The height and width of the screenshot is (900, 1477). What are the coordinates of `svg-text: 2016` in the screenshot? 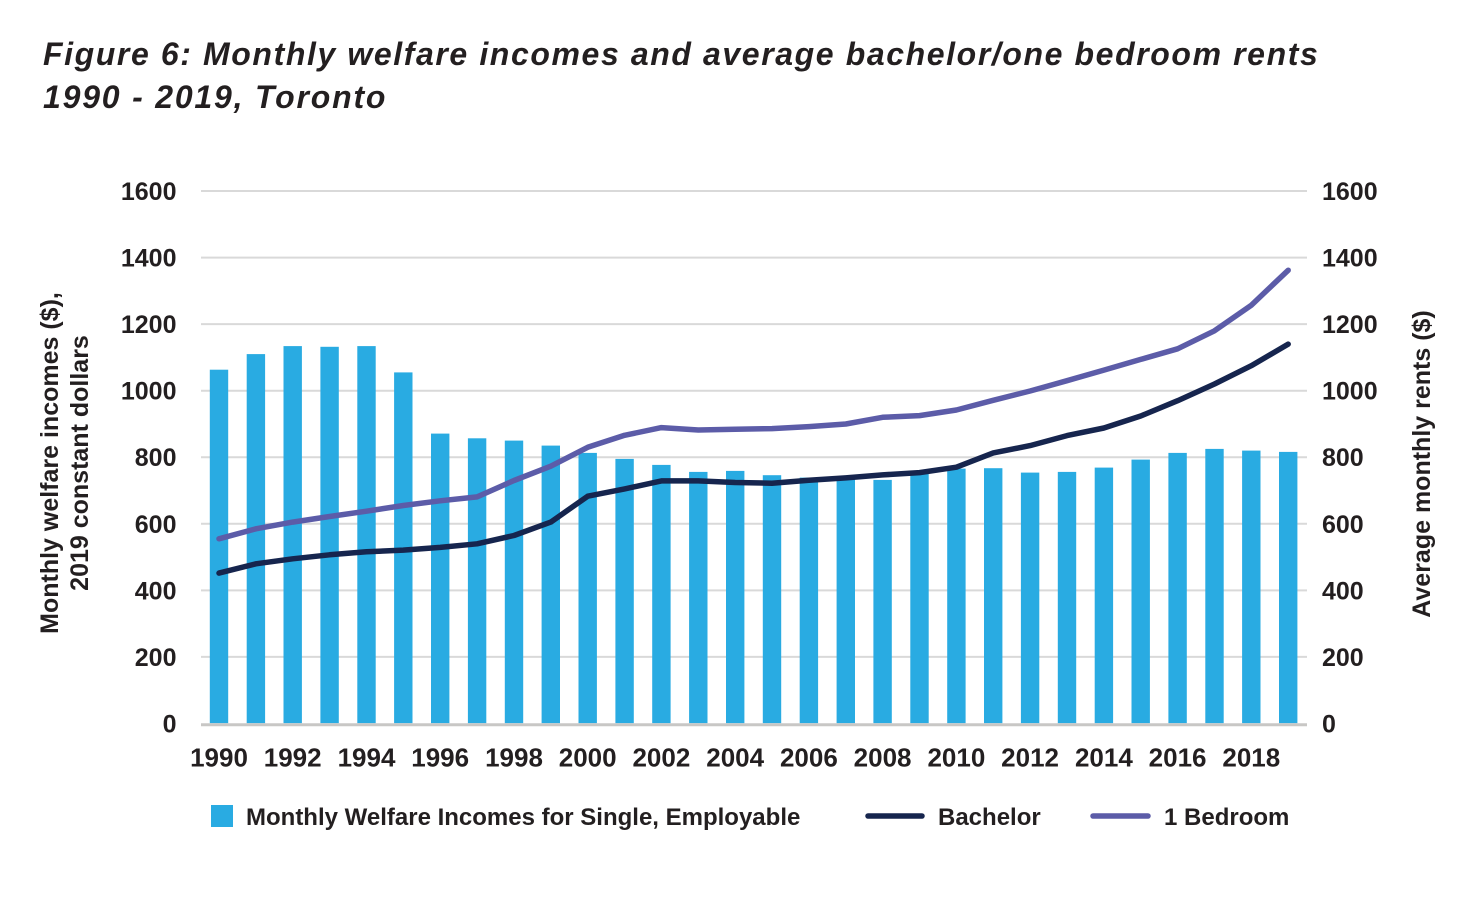 It's located at (1178, 758).